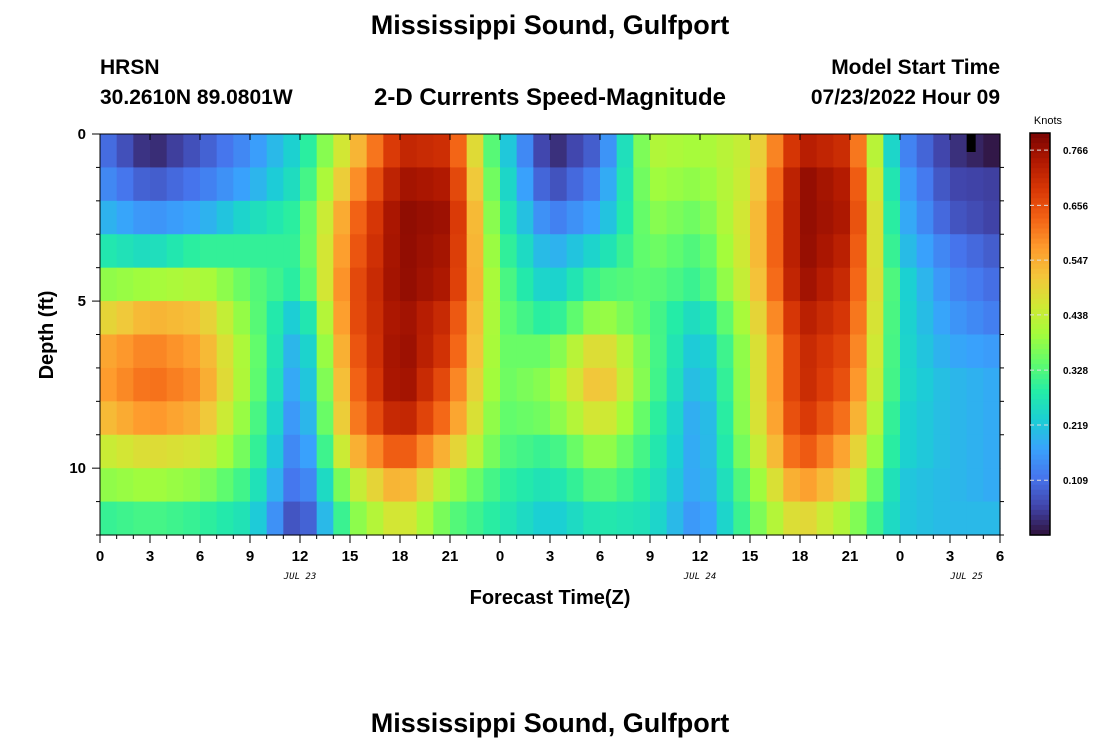 The image size is (1100, 750). What do you see at coordinates (350, 556) in the screenshot?
I see `x-tick-label: 15` at bounding box center [350, 556].